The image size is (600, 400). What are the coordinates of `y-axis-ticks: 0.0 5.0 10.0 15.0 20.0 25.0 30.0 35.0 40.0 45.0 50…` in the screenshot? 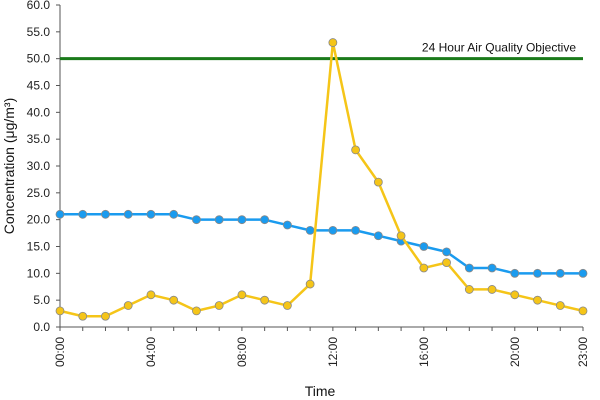 It's located at (43, 167).